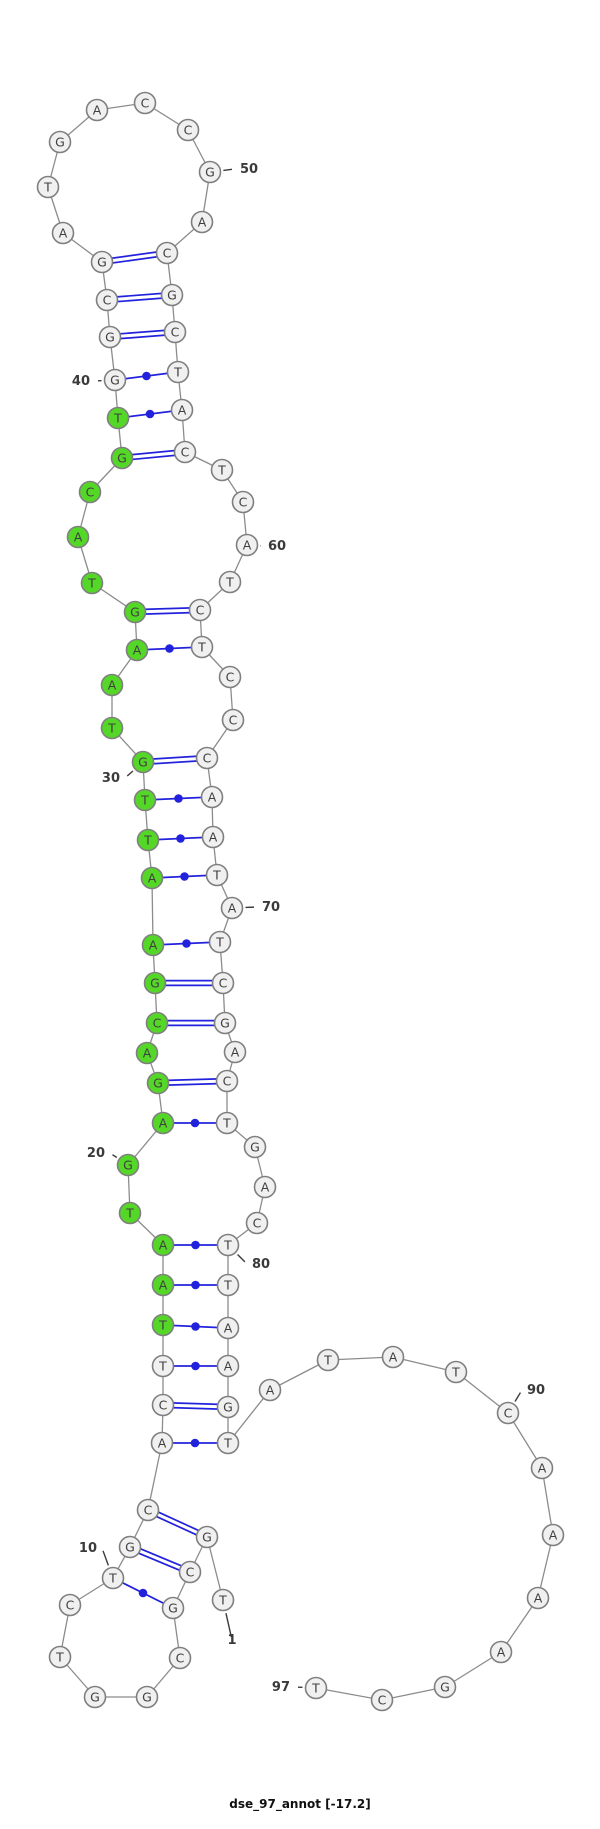  Describe the element at coordinates (180, 1657) in the screenshot. I see `nucleotide-5-base: C` at that location.